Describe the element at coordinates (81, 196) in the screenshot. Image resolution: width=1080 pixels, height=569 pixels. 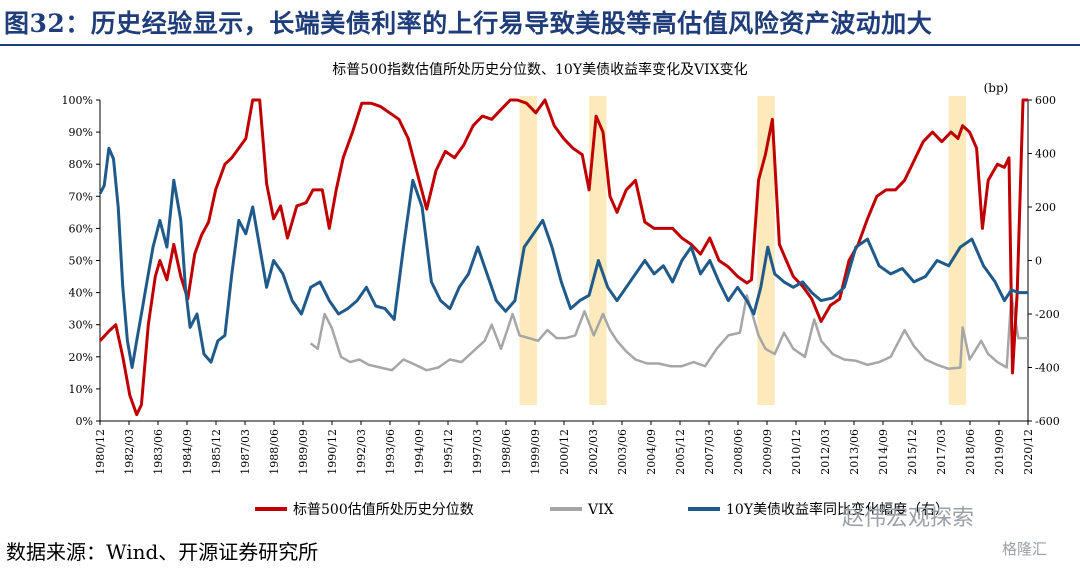
I see `left-tick-label: 70%` at that location.